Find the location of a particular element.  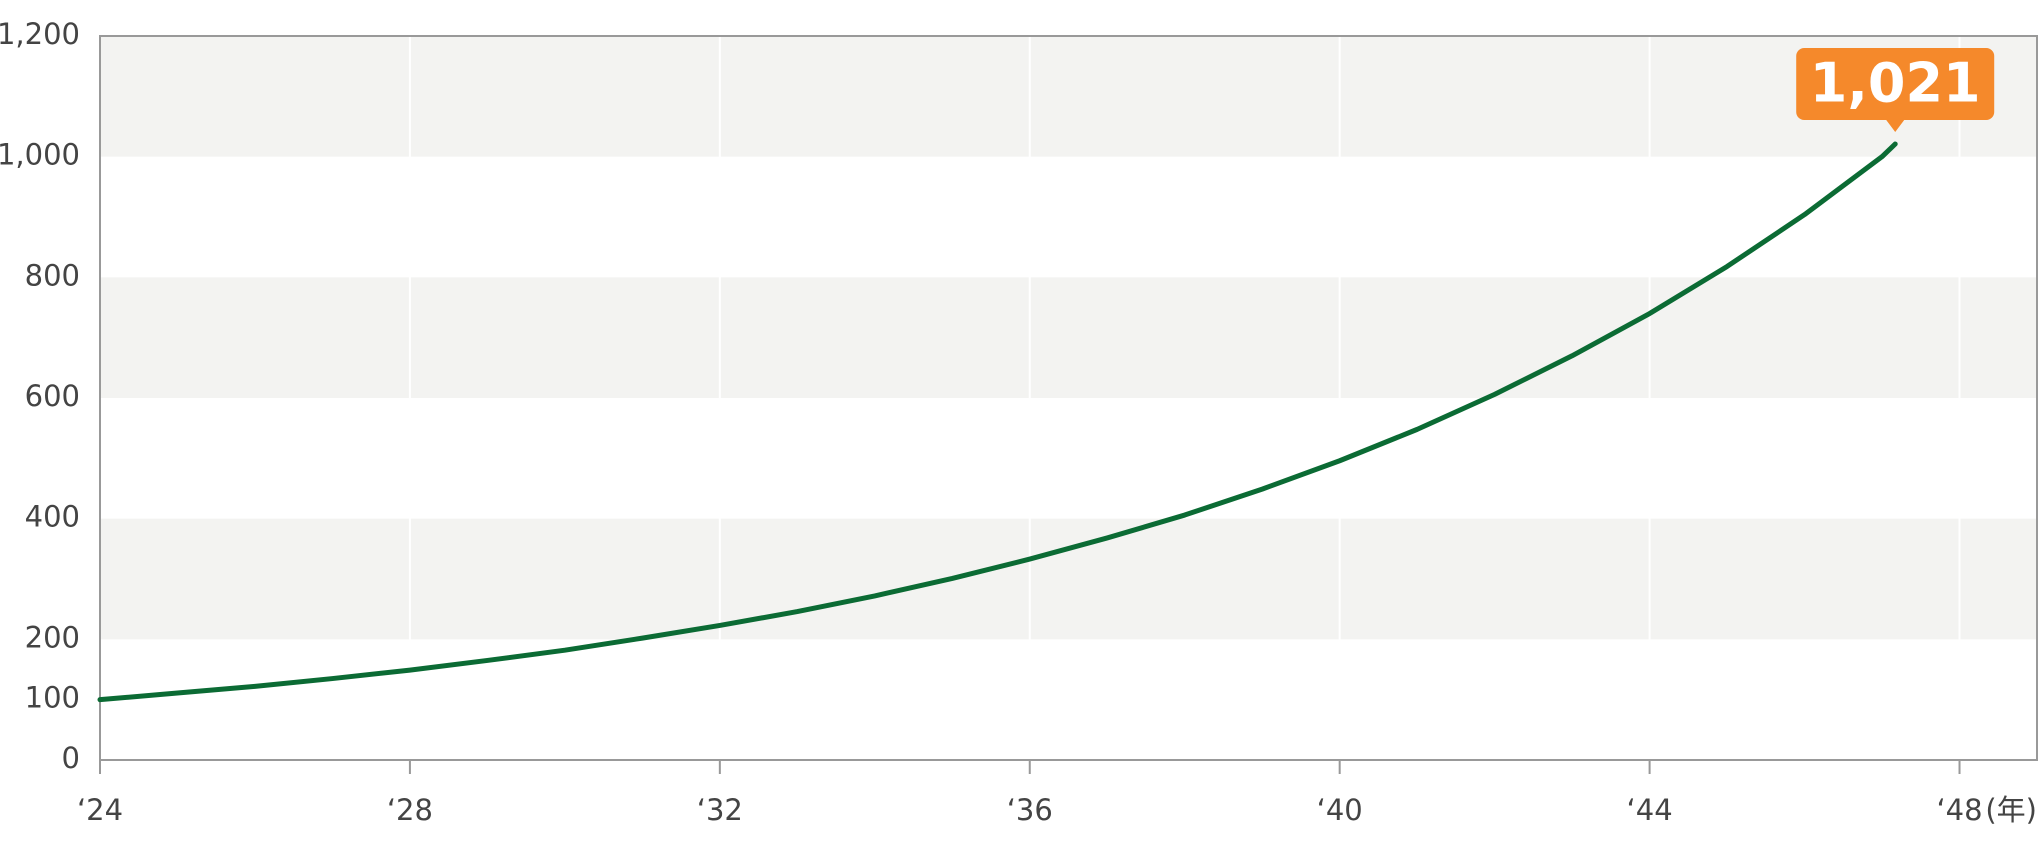

y-tick-label: 400 is located at coordinates (52, 517).